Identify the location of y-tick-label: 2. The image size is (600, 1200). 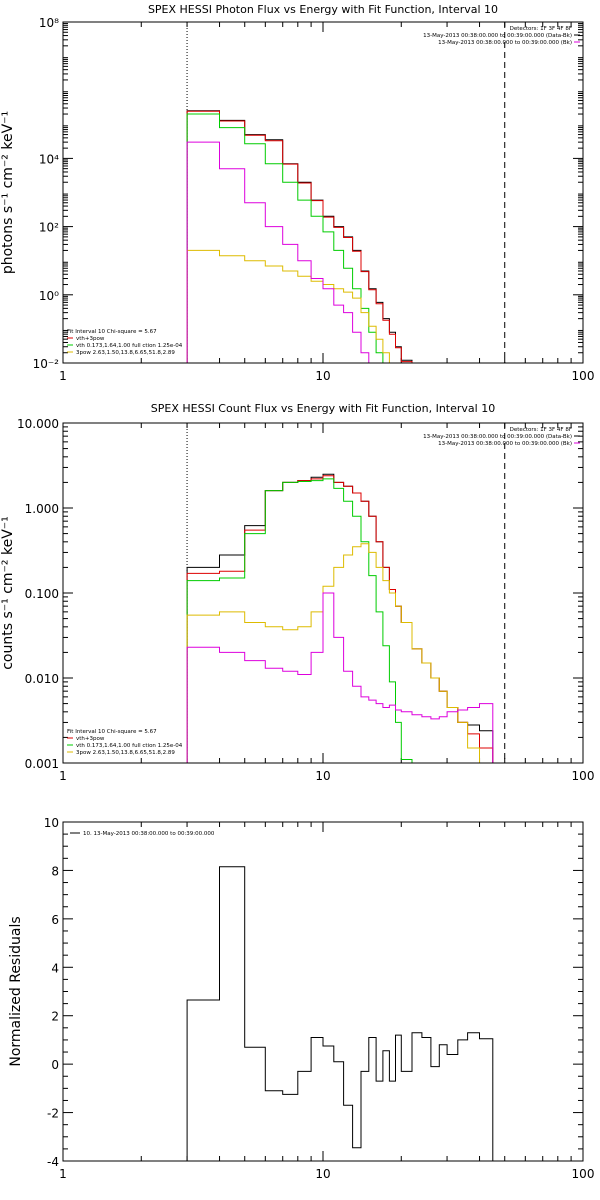
(55, 1017).